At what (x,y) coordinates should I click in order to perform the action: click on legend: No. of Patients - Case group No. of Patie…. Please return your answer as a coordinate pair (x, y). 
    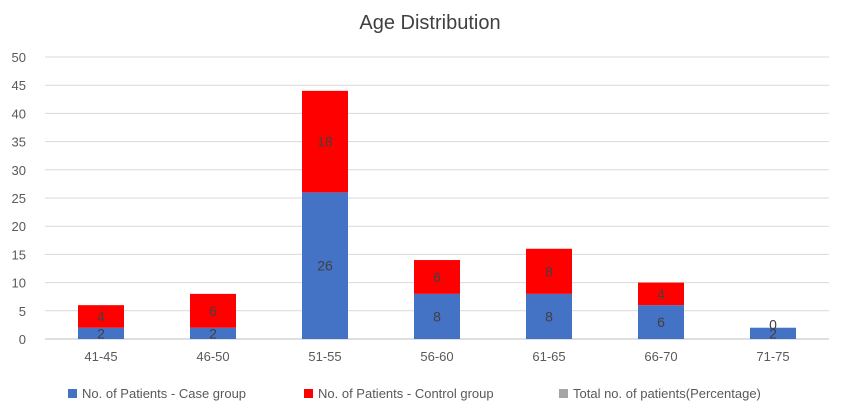
    Looking at the image, I should click on (414, 393).